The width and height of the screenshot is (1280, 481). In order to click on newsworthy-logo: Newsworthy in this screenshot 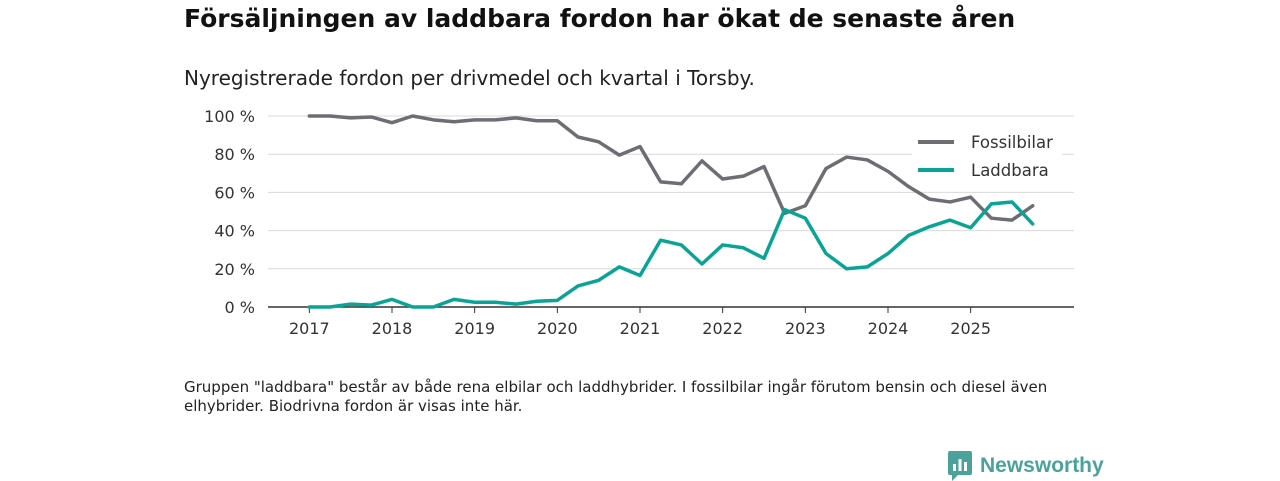, I will do `click(1026, 466)`.